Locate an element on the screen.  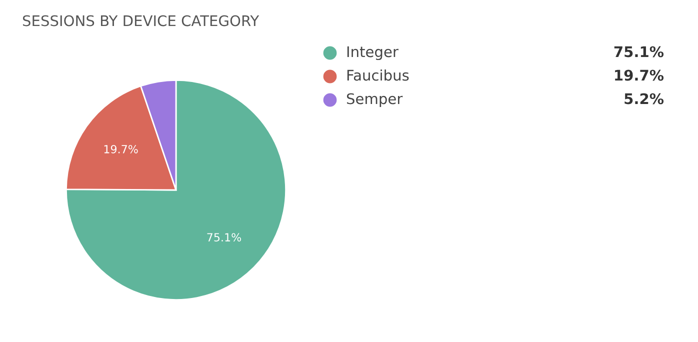
chart-title: SESSIONS BY DEVICE CATEGORY is located at coordinates (141, 20).